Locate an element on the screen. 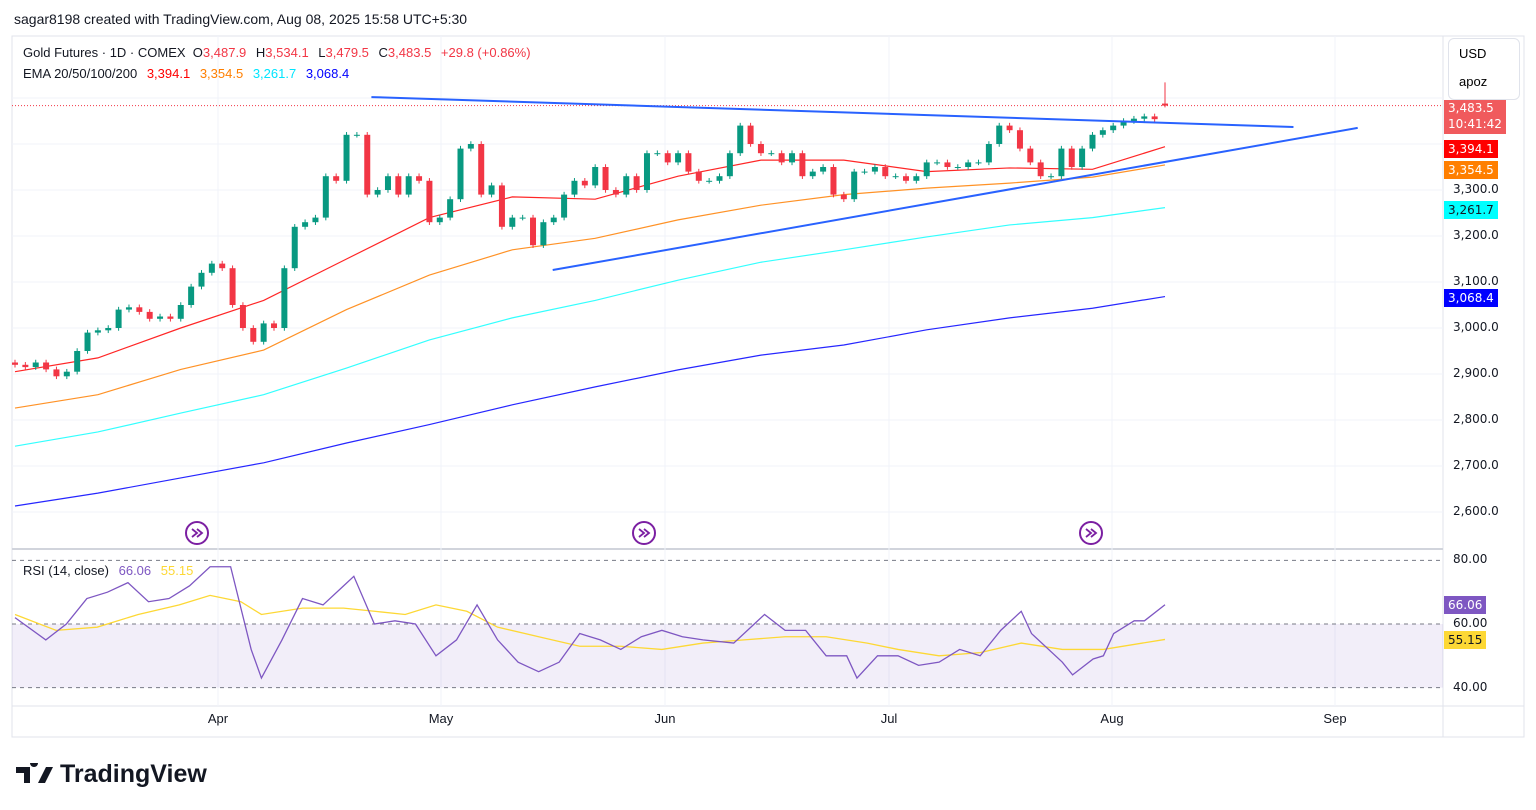  high-value: 3,534.1 is located at coordinates (287, 52).